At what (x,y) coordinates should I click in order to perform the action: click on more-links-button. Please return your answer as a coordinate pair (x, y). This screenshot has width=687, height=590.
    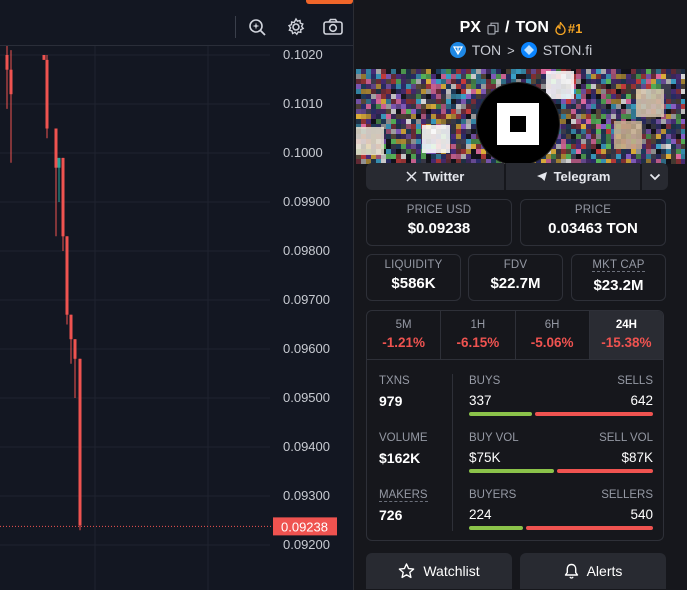
    Looking at the image, I should click on (655, 176).